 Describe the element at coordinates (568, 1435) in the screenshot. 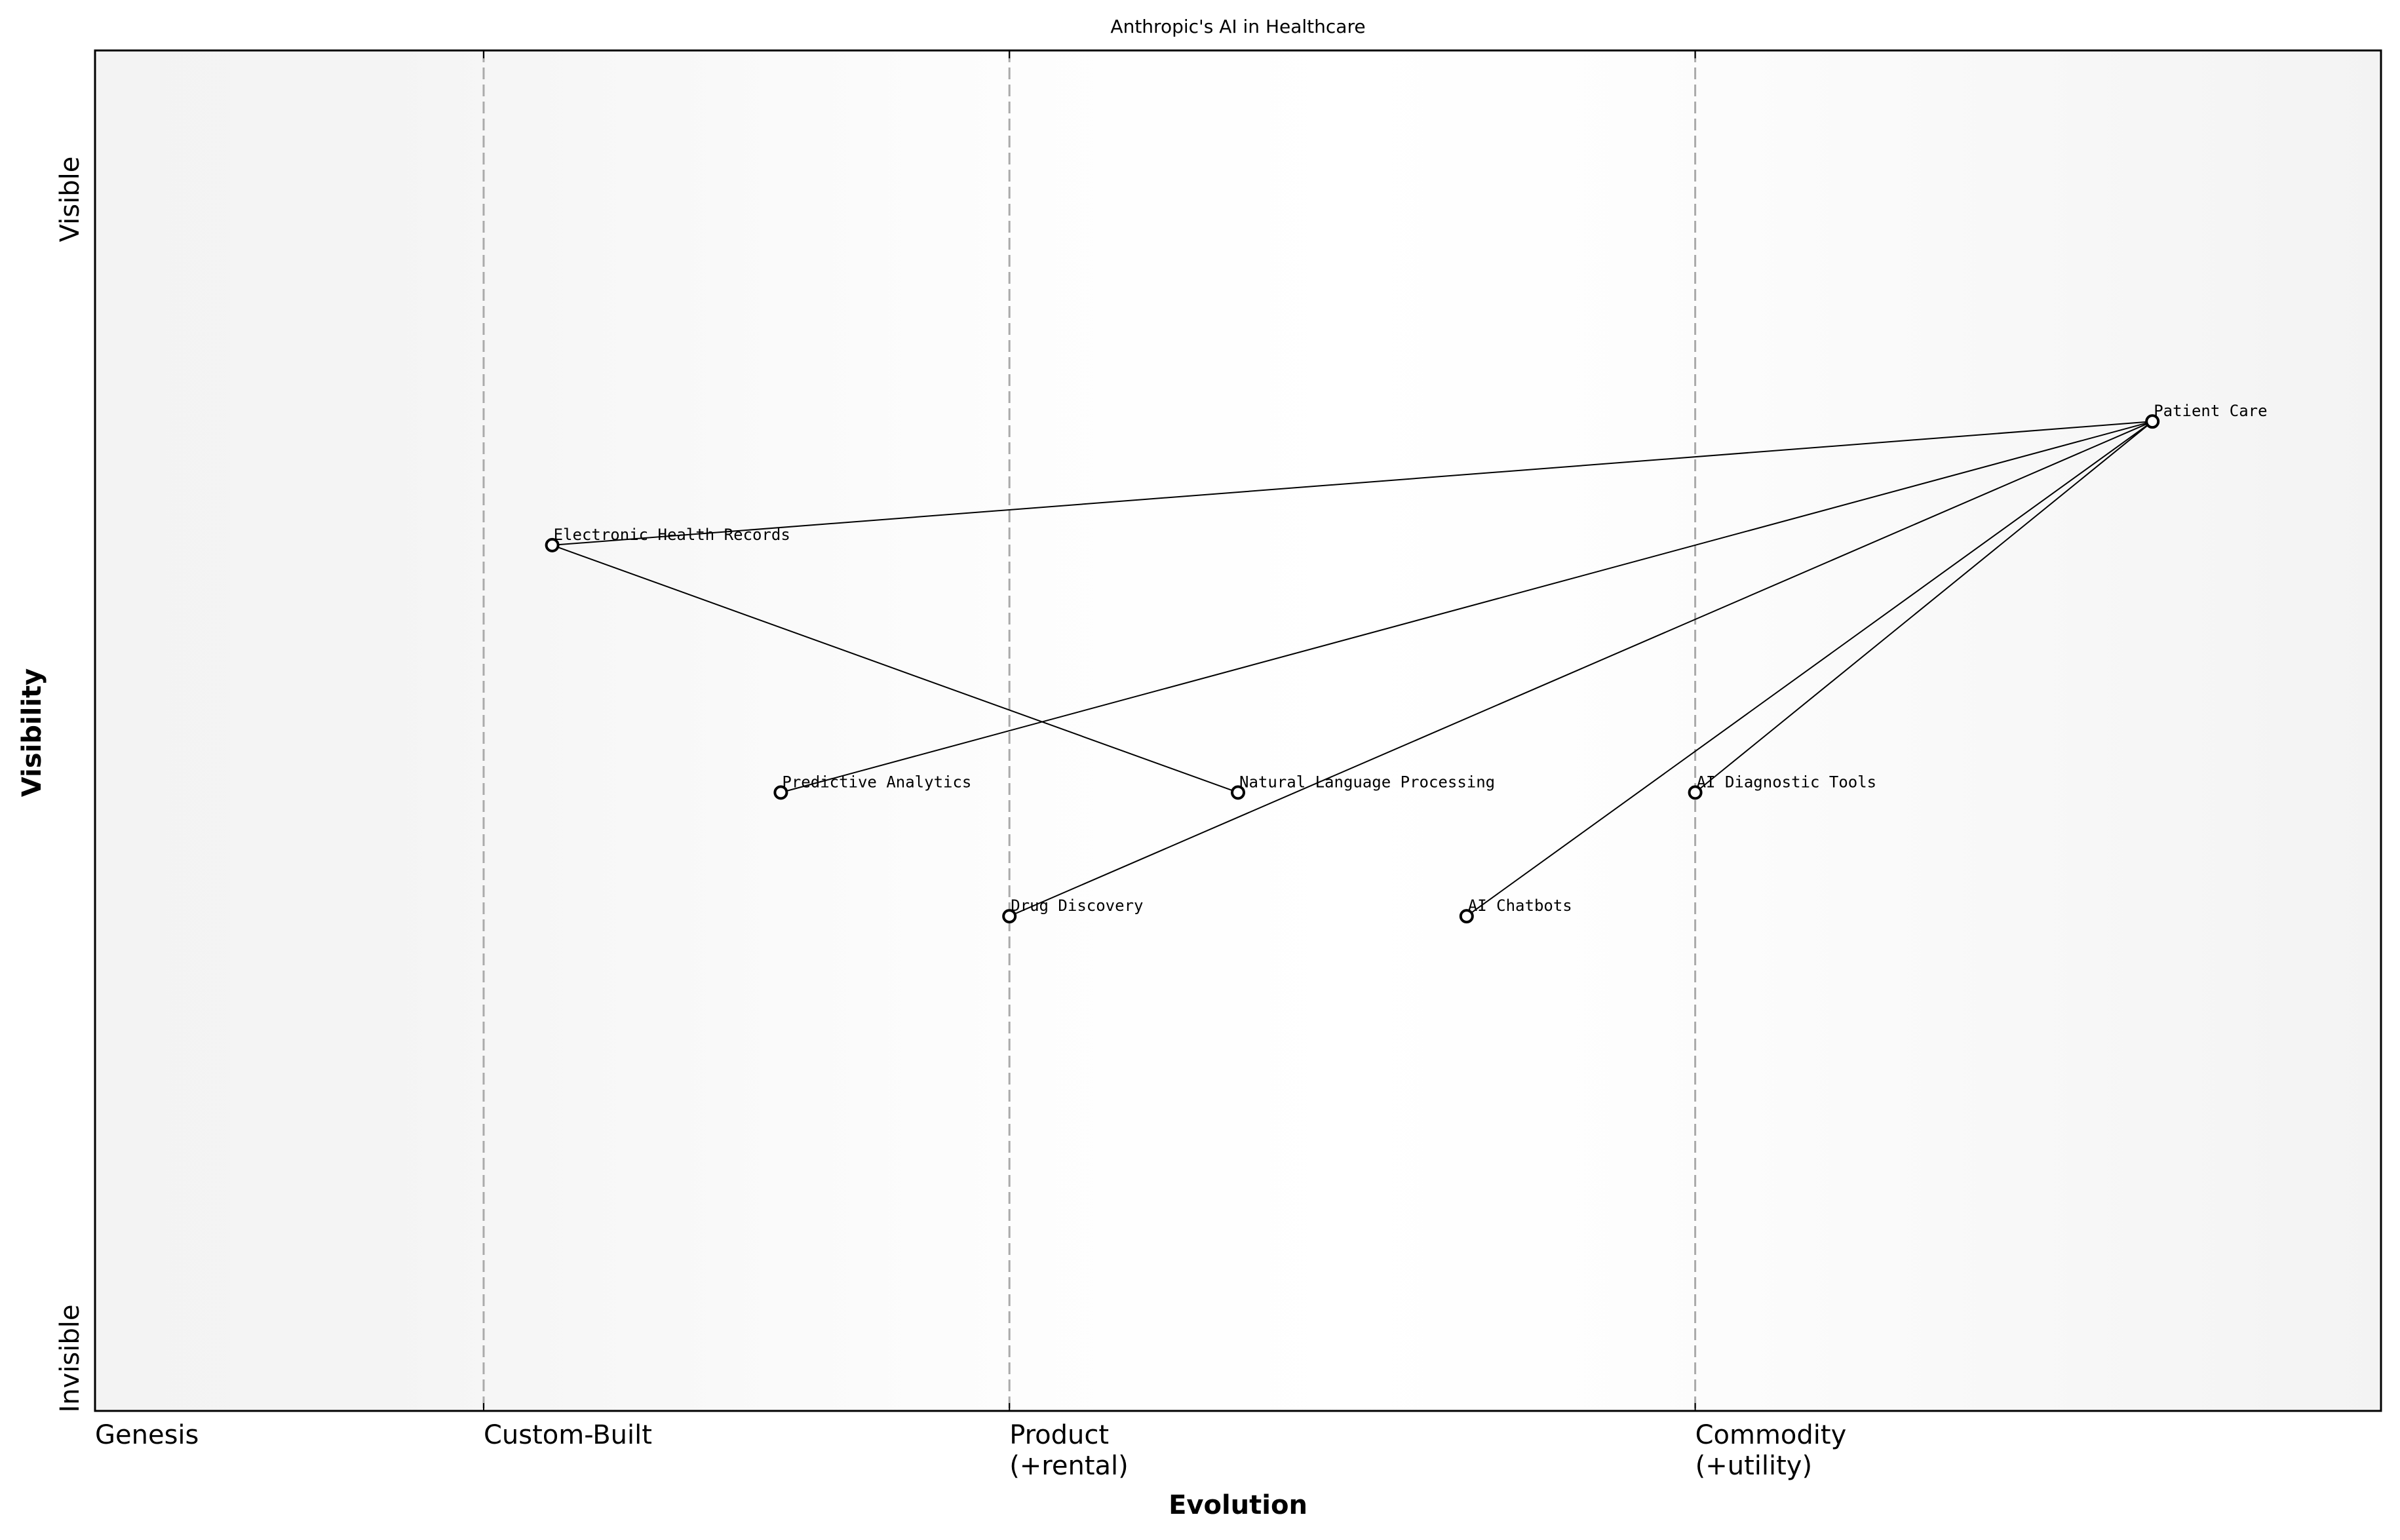

I see `stage-label: Custom-Built` at that location.